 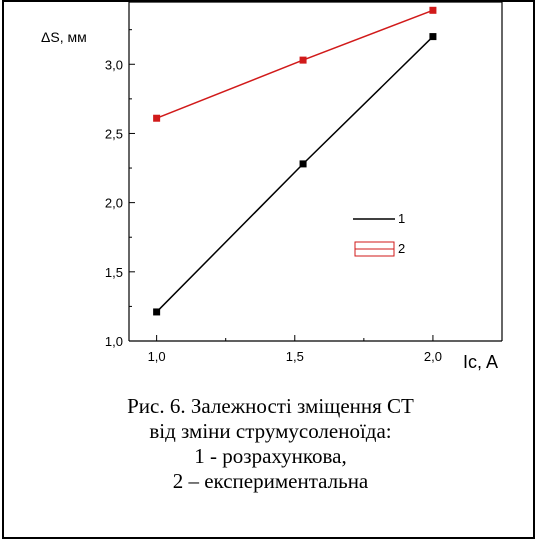 What do you see at coordinates (401, 248) in the screenshot?
I see `legend-label-2: 2` at bounding box center [401, 248].